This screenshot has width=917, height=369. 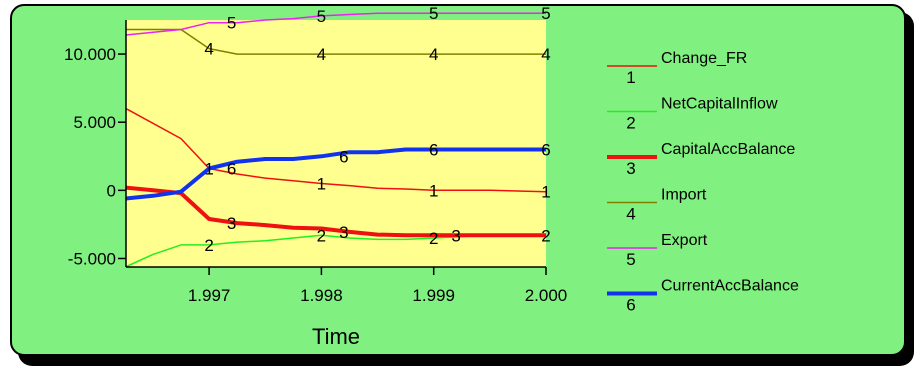 What do you see at coordinates (684, 195) in the screenshot?
I see `legend-label: Import` at bounding box center [684, 195].